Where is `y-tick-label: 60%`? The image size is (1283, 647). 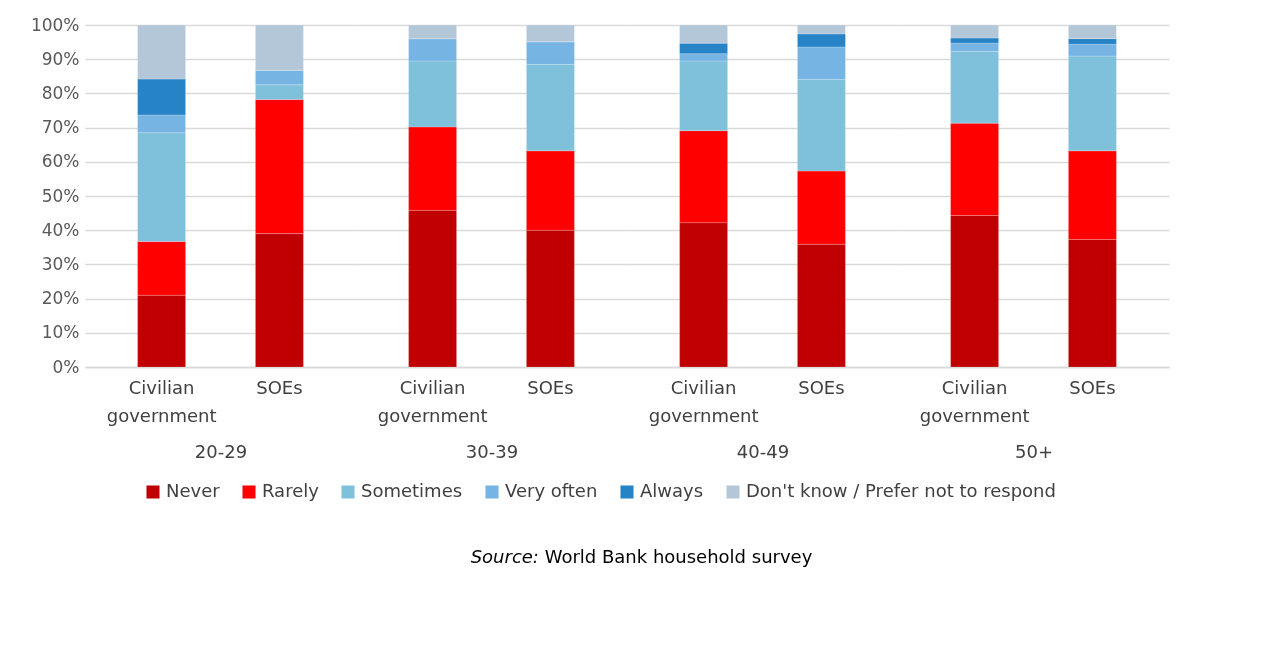 y-tick-label: 60% is located at coordinates (60, 161).